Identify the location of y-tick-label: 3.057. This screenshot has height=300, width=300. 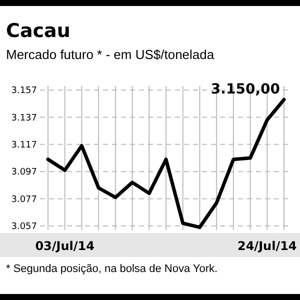
(24, 227).